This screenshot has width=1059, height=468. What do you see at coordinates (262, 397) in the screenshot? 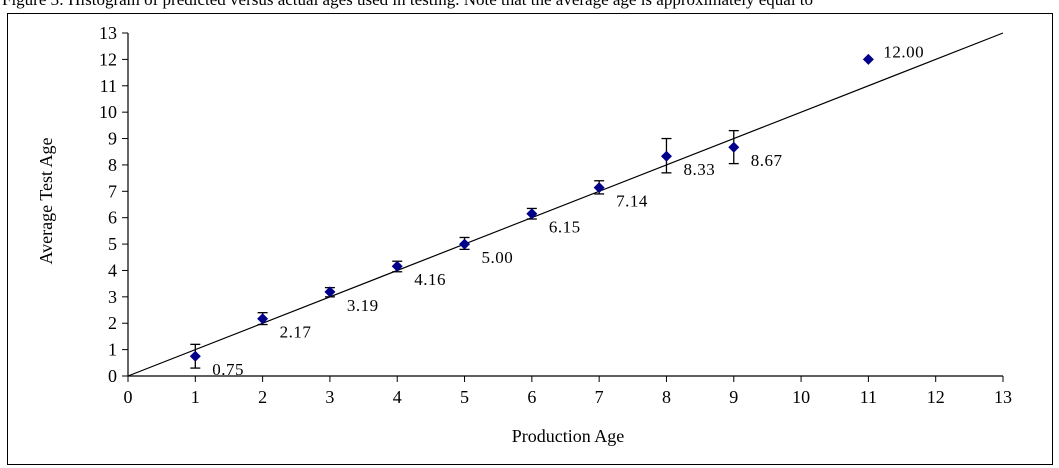
I see `x-tick-label: 2` at bounding box center [262, 397].